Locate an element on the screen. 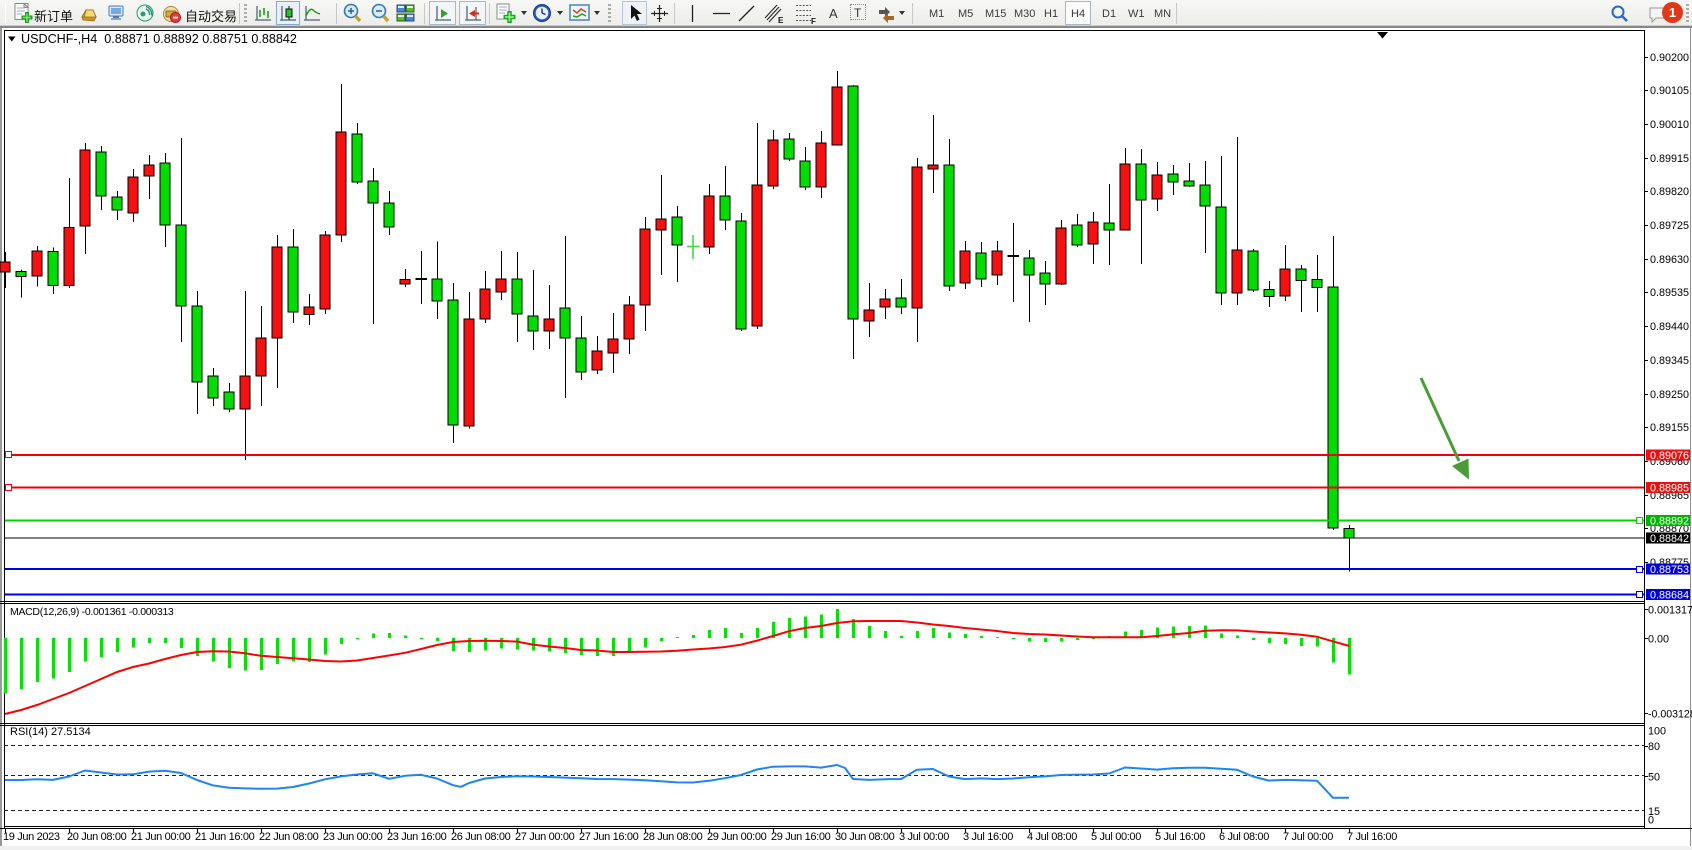 Image resolution: width=1692 pixels, height=850 pixels. svg-text: E is located at coordinates (781, 20).